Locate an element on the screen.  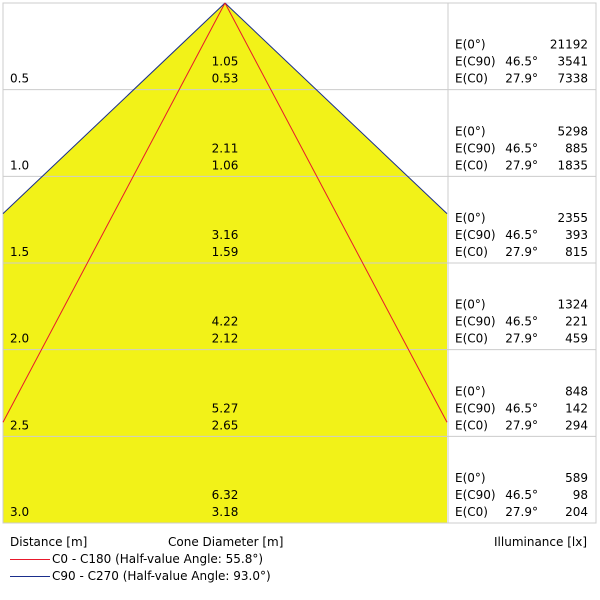
diameter-c0-label: 3.18 is located at coordinates (225, 512).